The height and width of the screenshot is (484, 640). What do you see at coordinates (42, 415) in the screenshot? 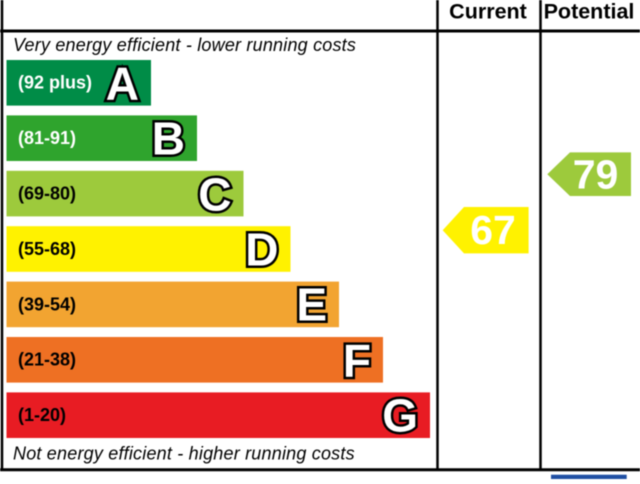
I see `svg-text: (1-20)` at bounding box center [42, 415].